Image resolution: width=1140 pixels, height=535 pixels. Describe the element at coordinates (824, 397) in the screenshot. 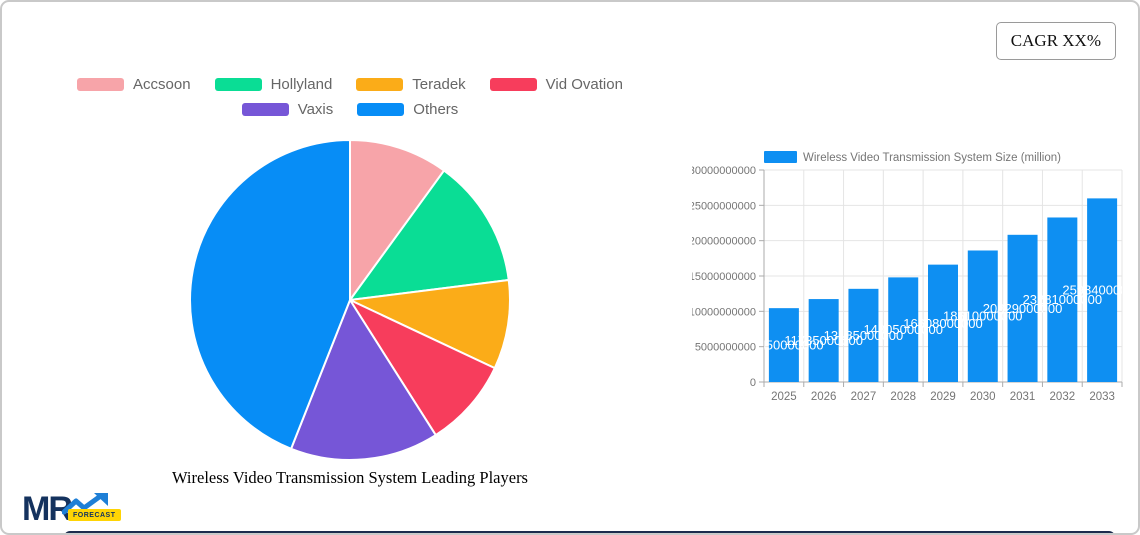

I see `x-category-label: 2026` at that location.